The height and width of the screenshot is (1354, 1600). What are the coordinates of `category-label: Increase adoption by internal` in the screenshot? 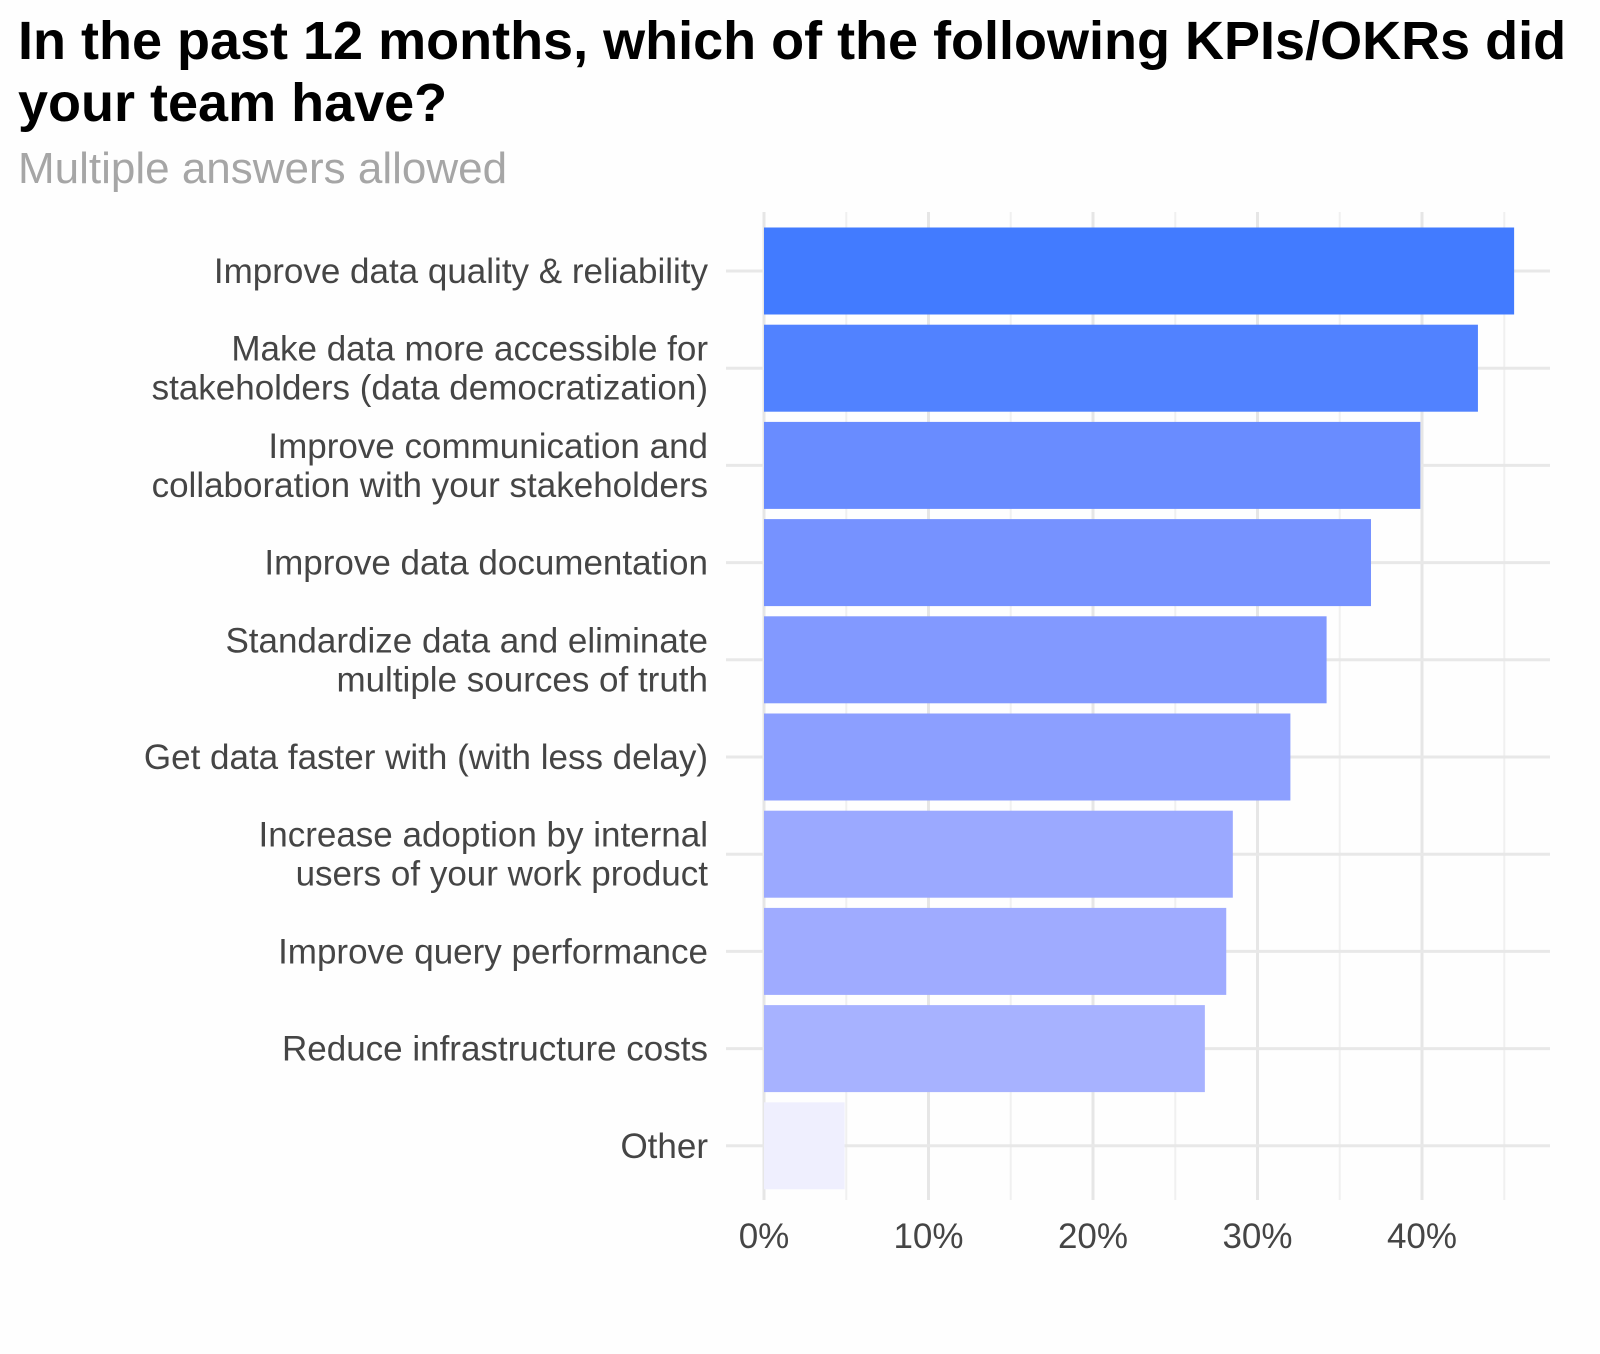 It's located at (483, 835).